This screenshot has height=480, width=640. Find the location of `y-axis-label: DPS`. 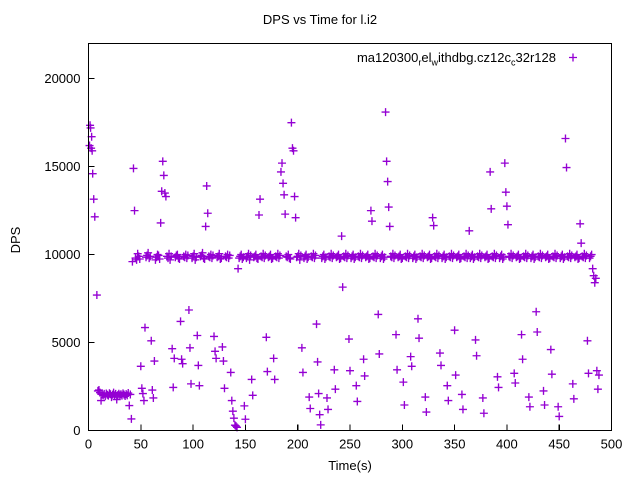

y-axis-label: DPS is located at coordinates (15, 239).